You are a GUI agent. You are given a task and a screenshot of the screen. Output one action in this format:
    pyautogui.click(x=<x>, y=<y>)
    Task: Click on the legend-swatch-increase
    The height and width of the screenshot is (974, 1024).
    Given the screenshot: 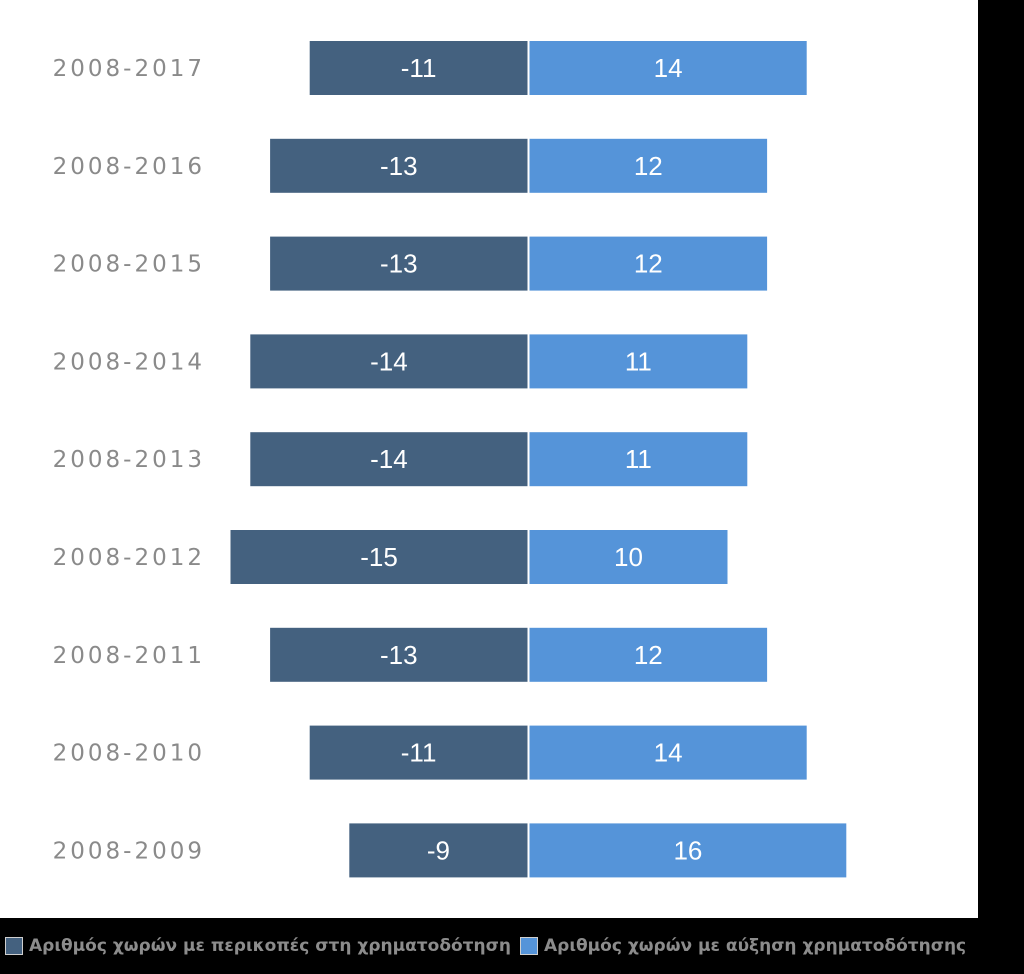 What is the action you would take?
    pyautogui.click(x=529, y=946)
    